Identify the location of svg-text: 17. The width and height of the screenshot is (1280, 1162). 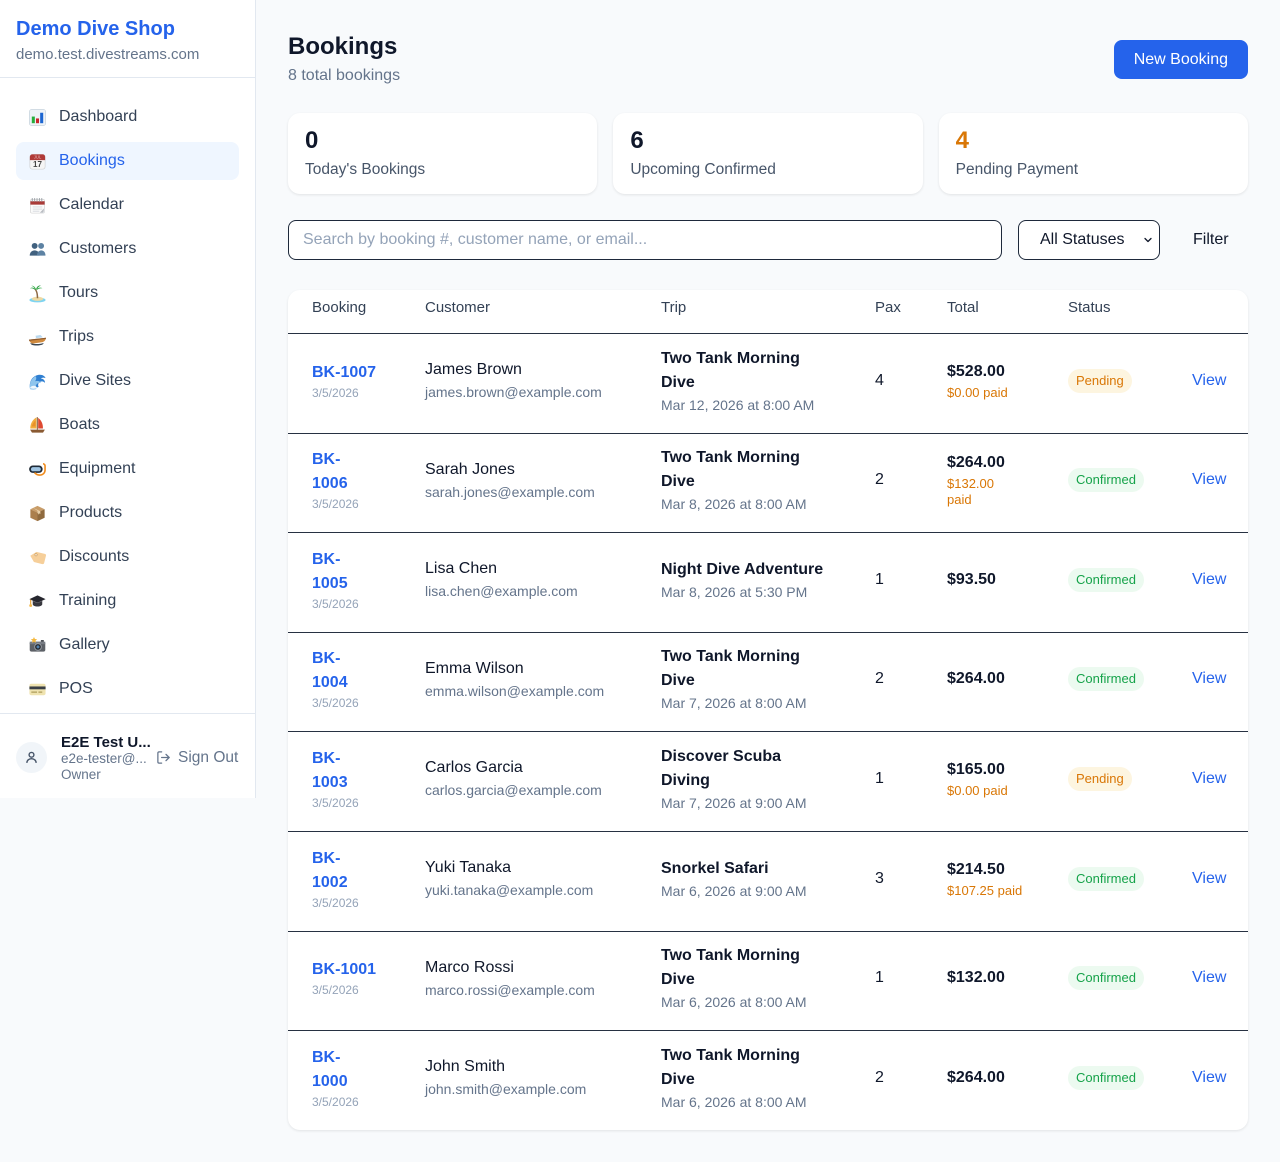
(37, 164).